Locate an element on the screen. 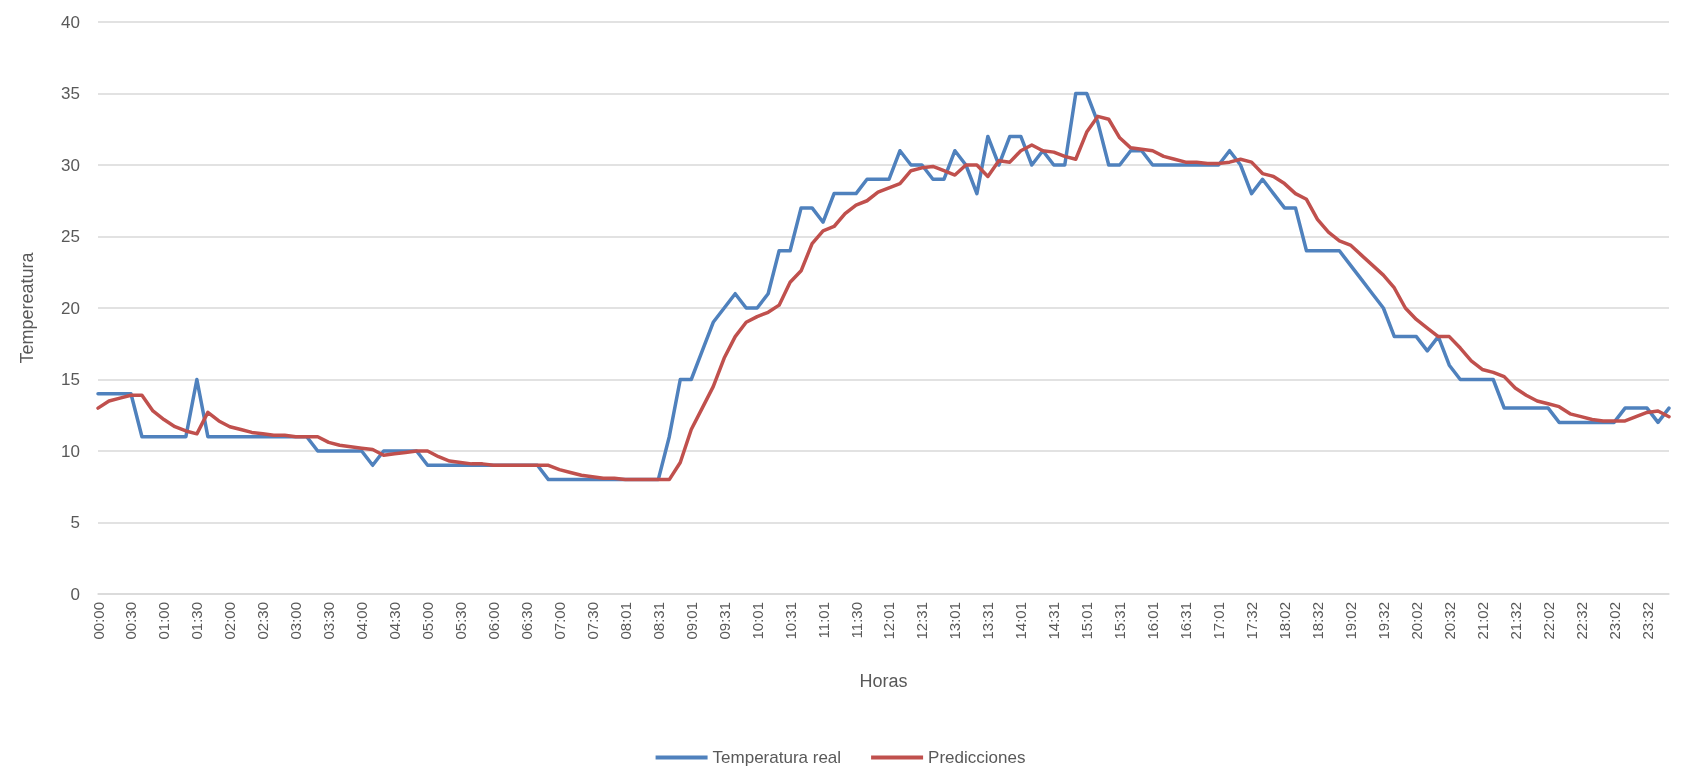 This screenshot has height=779, width=1681. x-tick-label: 18:02 is located at coordinates (1284, 621).